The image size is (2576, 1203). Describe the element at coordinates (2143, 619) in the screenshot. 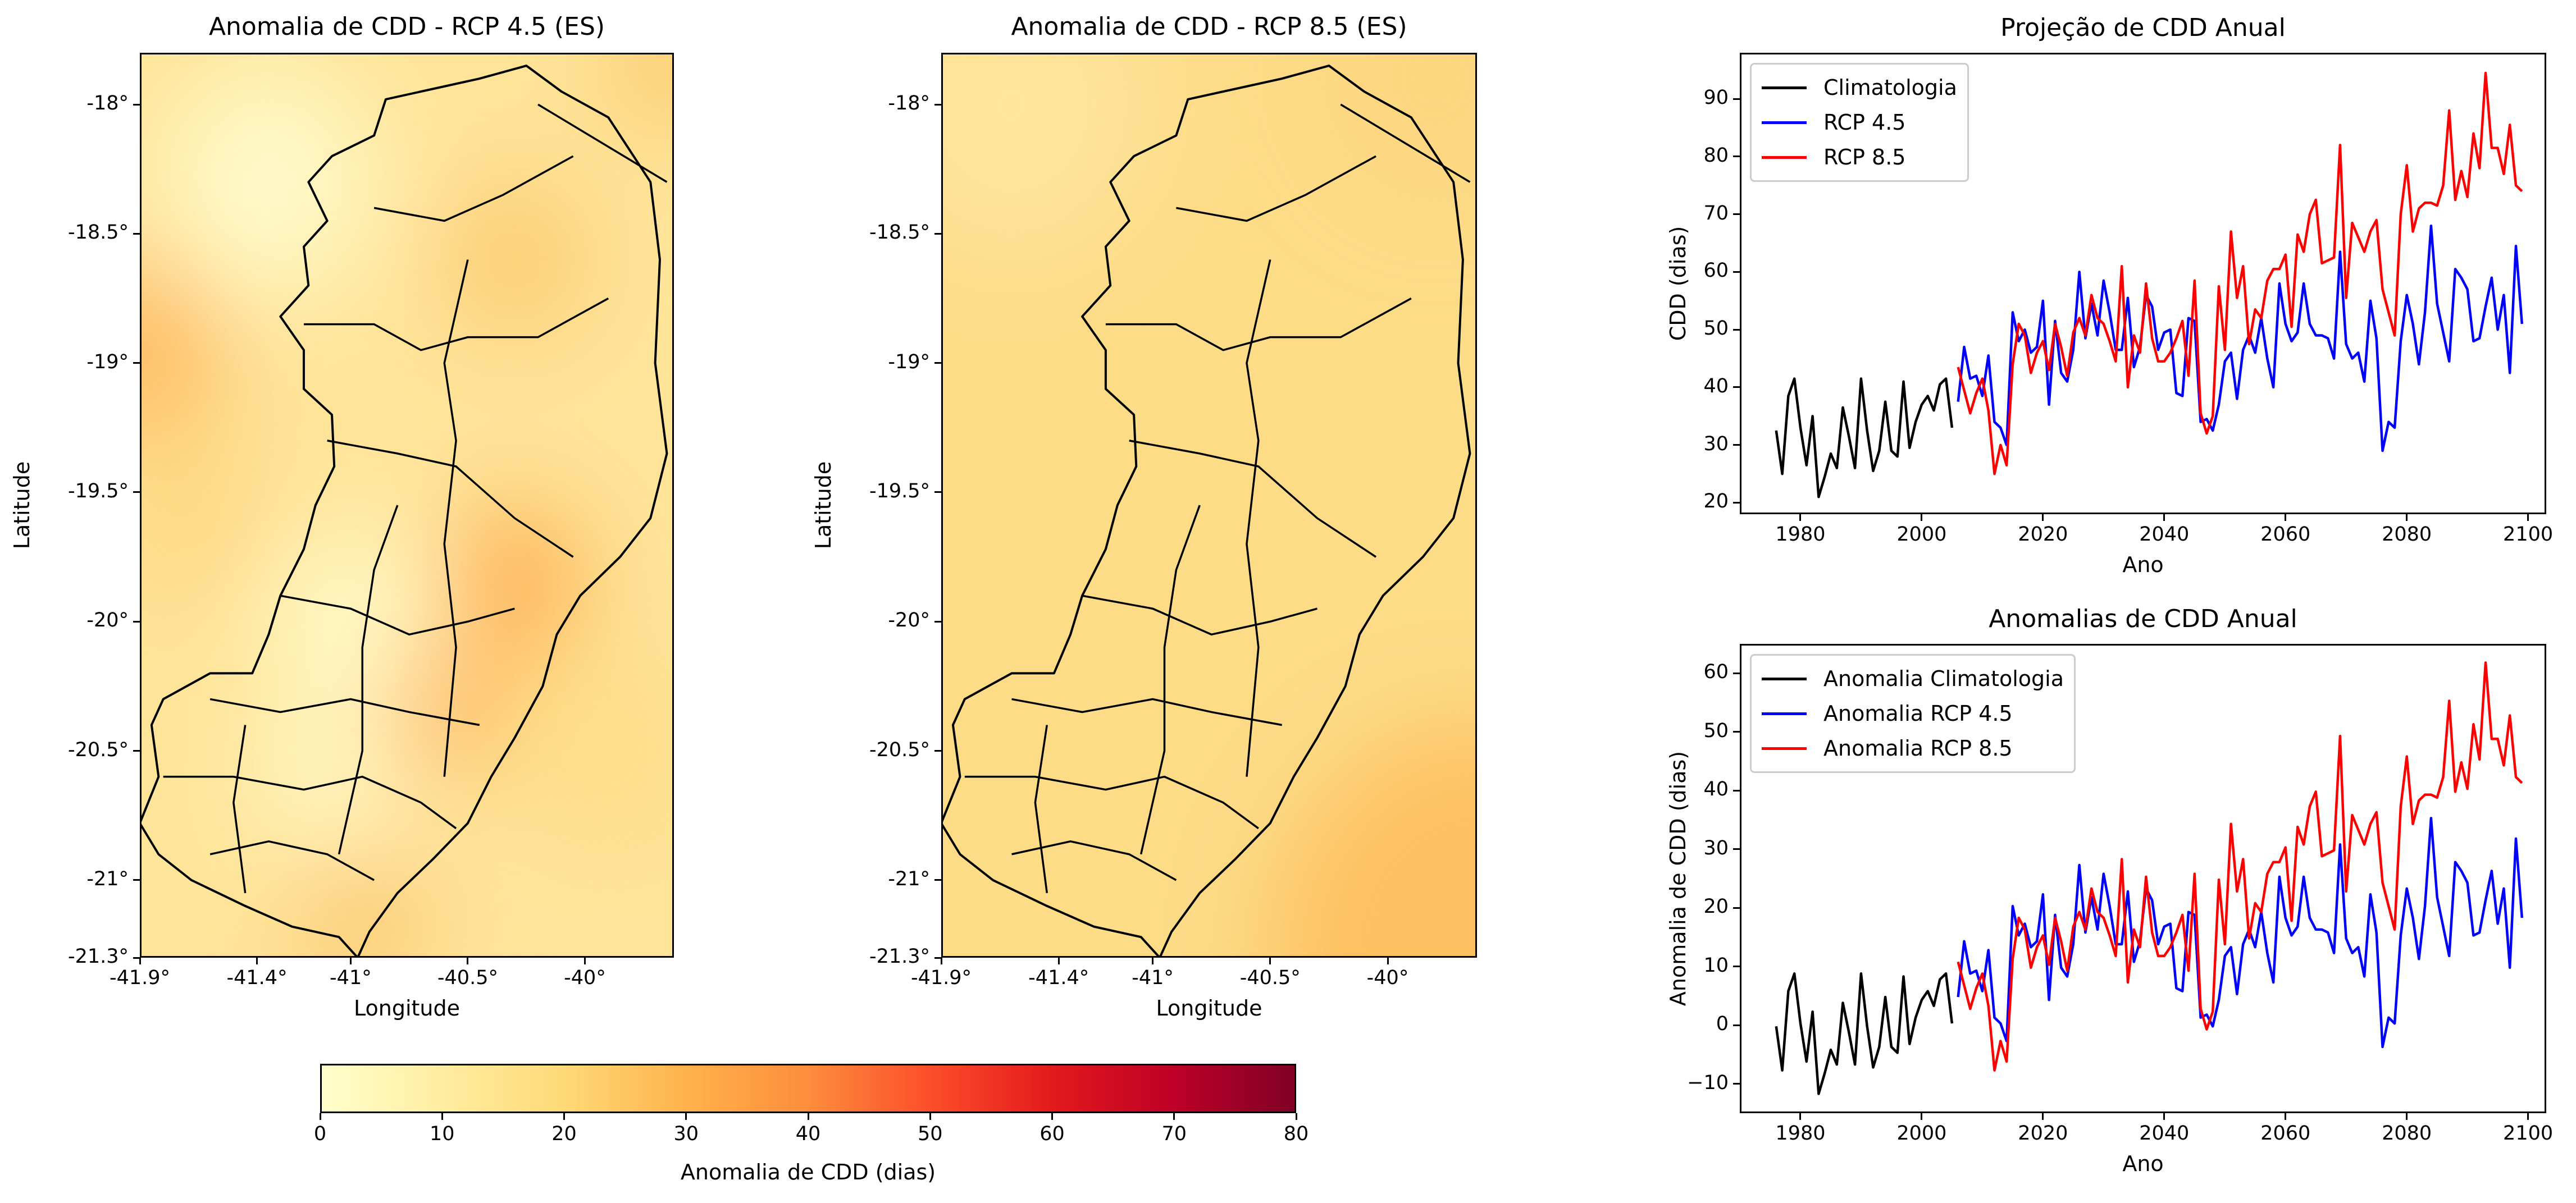

I see `chart-title: Anomalias de CDD Anual` at that location.